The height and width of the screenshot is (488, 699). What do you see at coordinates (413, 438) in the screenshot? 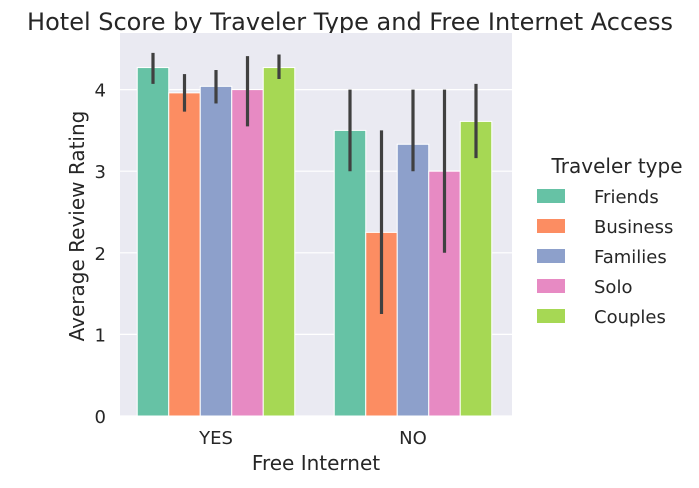
I see `x-tick-label: NO` at bounding box center [413, 438].